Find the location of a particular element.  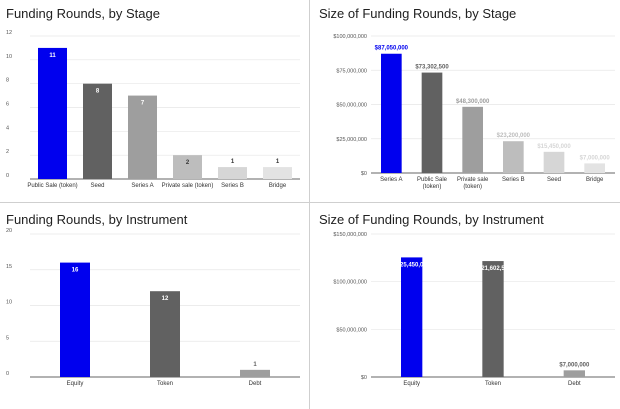

x-tick-label: Private sale (token) is located at coordinates (188, 186).